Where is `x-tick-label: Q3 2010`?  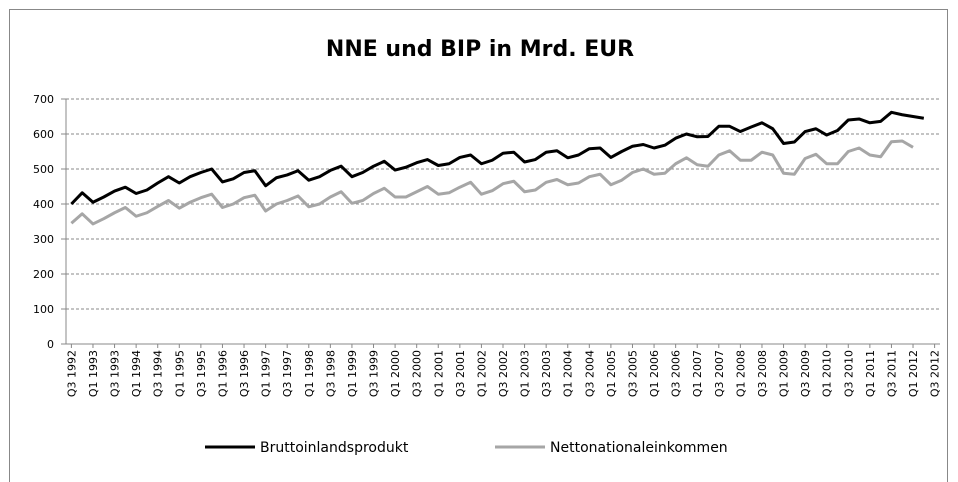
x-tick-label: Q3 2010 is located at coordinates (848, 373).